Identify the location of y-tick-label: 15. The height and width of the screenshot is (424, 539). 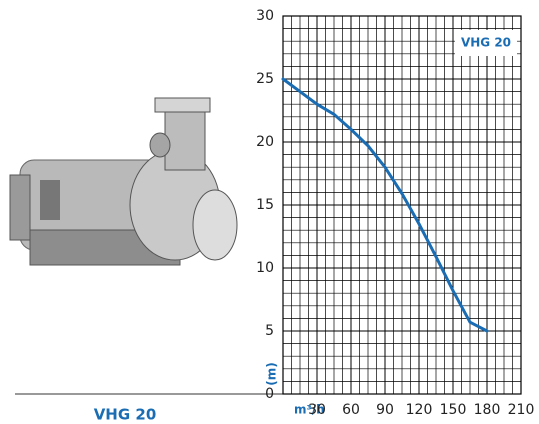
(265, 205).